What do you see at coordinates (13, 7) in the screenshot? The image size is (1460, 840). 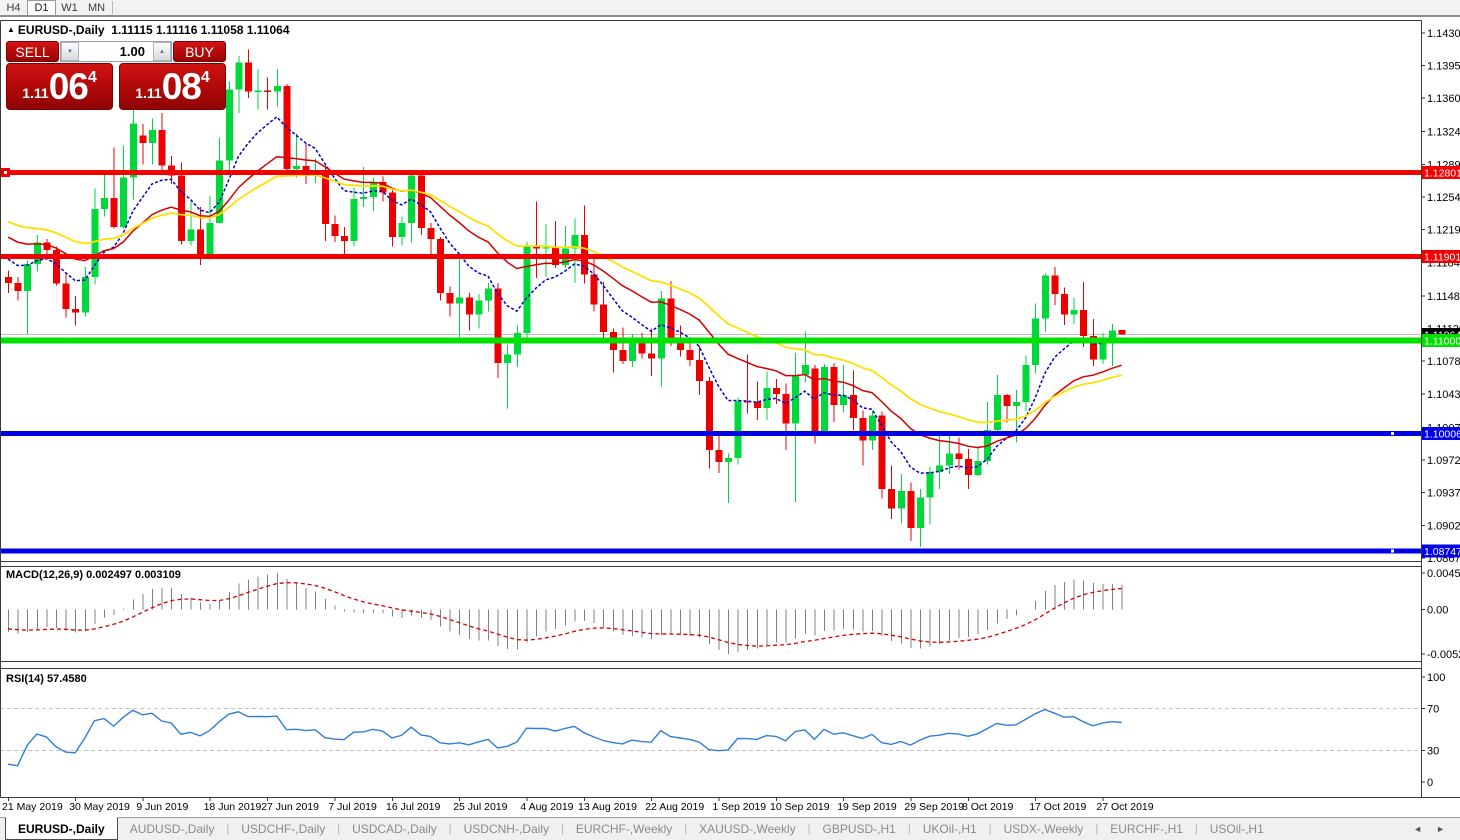 I see `timeframe-button-h4: H4` at bounding box center [13, 7].